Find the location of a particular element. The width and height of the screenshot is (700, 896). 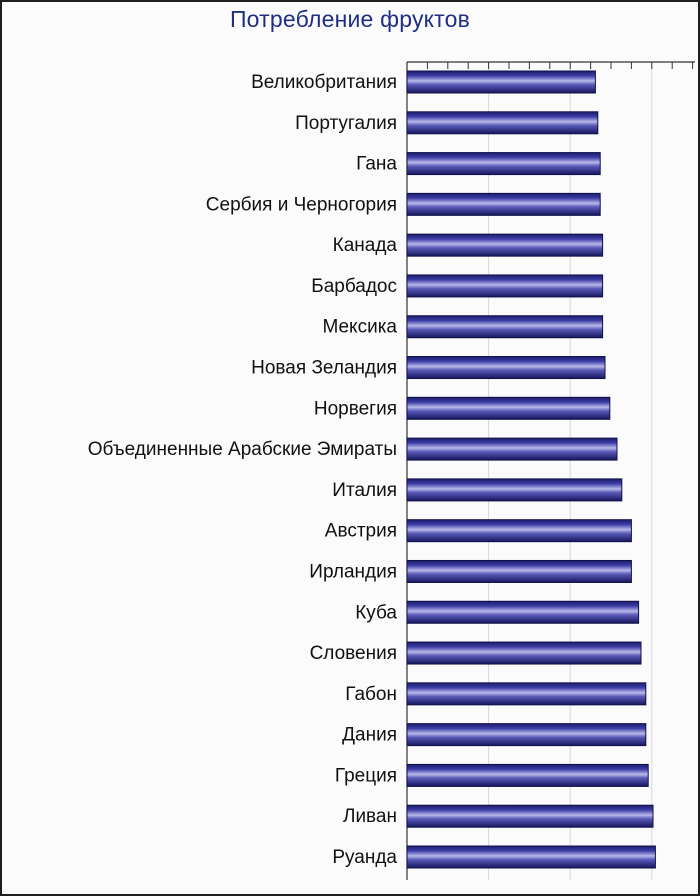

category-label: Великобритания is located at coordinates (324, 82).